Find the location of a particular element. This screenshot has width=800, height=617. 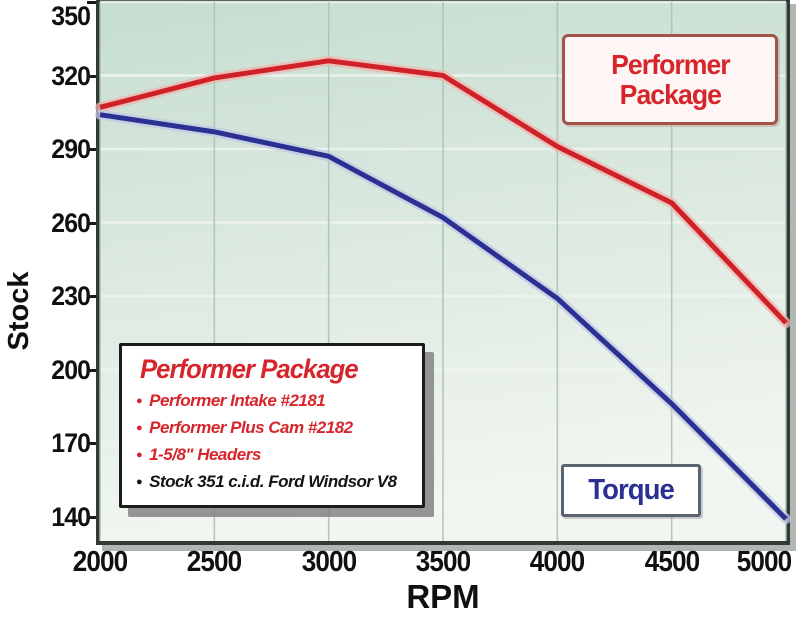

y-tick-label: 350 is located at coordinates (71, 16).